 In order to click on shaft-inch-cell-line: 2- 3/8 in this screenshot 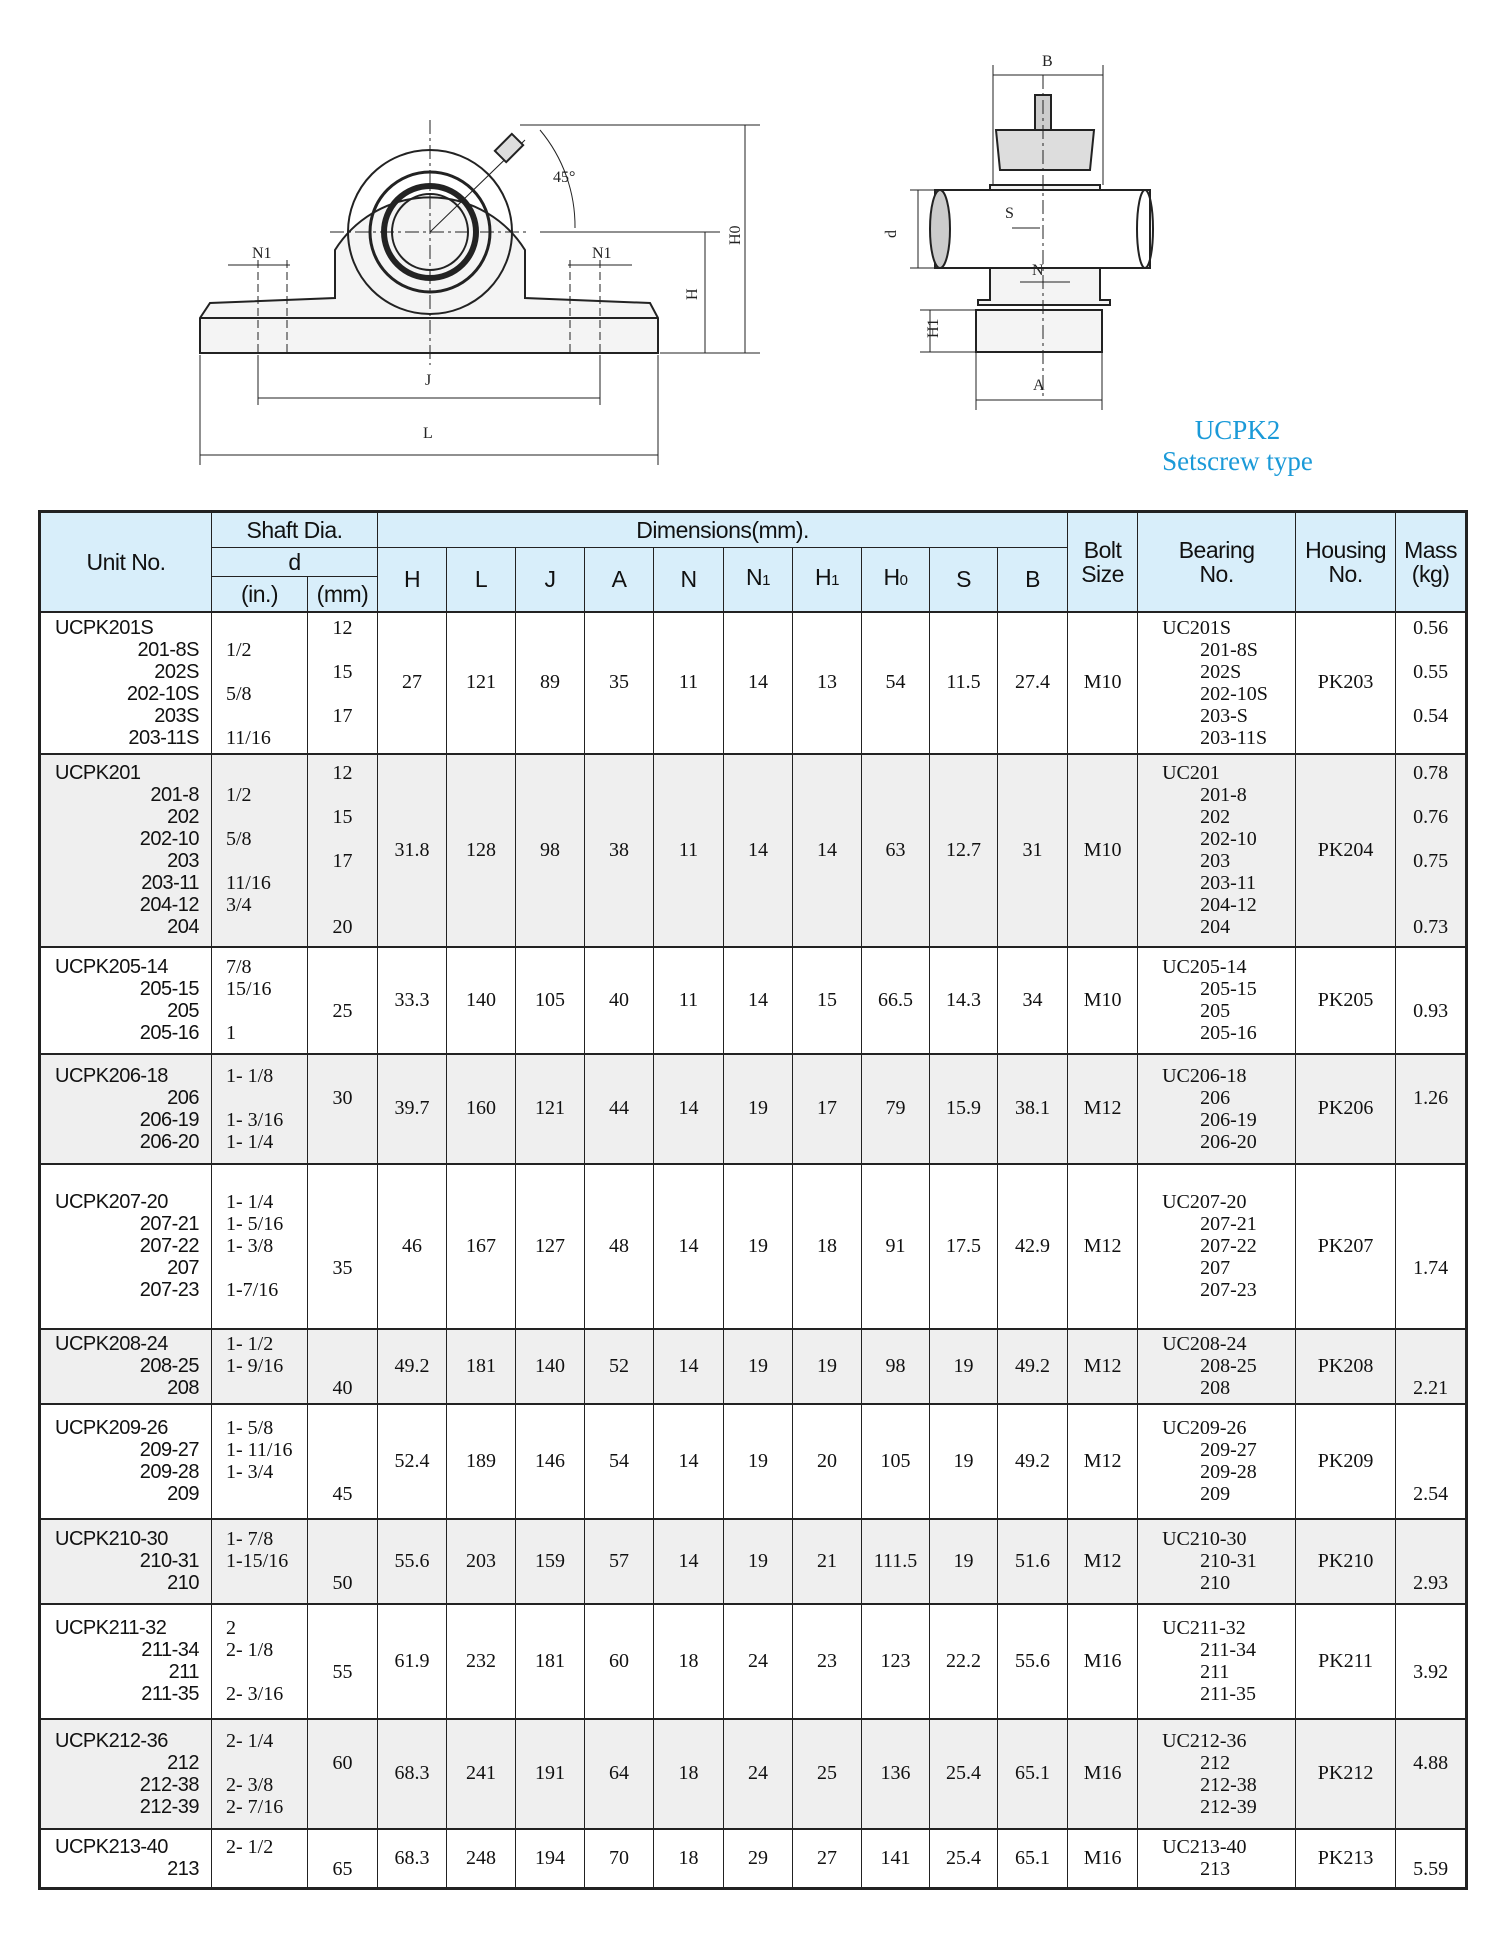, I will do `click(250, 1784)`.